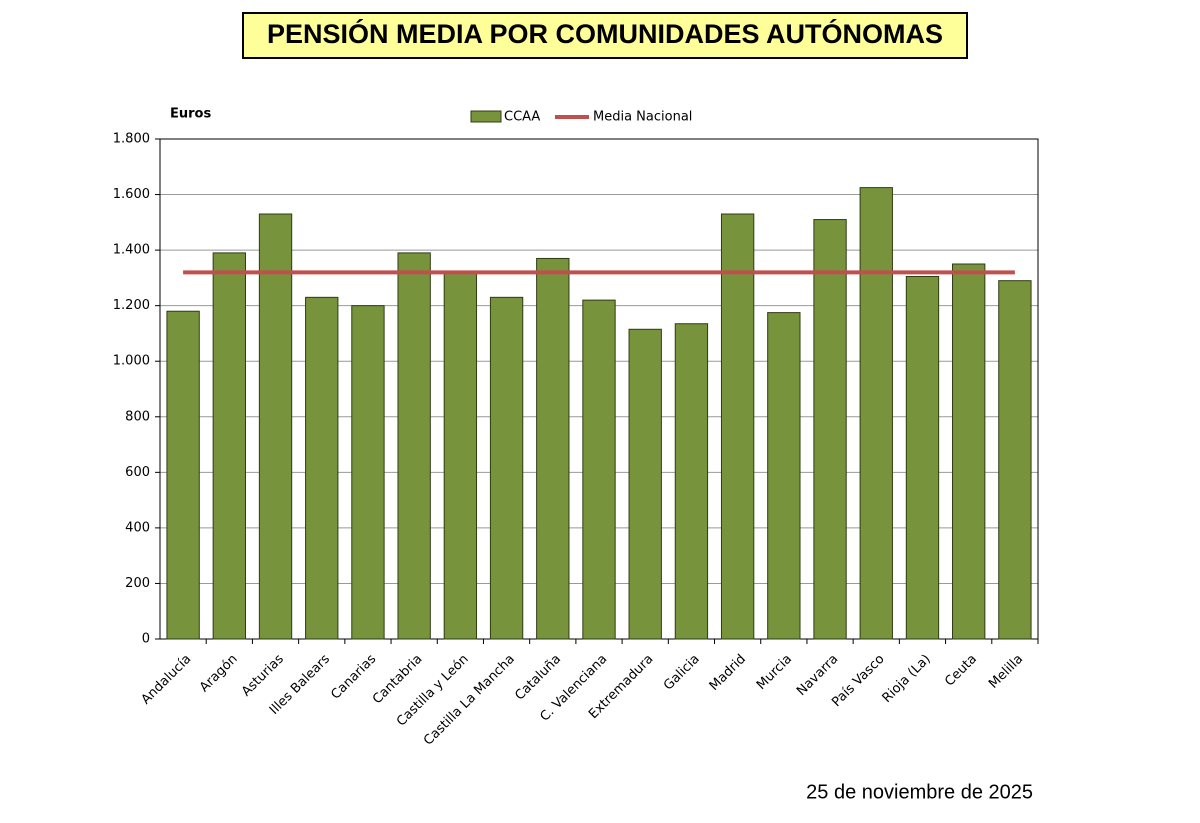 The image size is (1200, 823). Describe the element at coordinates (907, 679) in the screenshot. I see `x-tick-label: Rioja (La)` at that location.